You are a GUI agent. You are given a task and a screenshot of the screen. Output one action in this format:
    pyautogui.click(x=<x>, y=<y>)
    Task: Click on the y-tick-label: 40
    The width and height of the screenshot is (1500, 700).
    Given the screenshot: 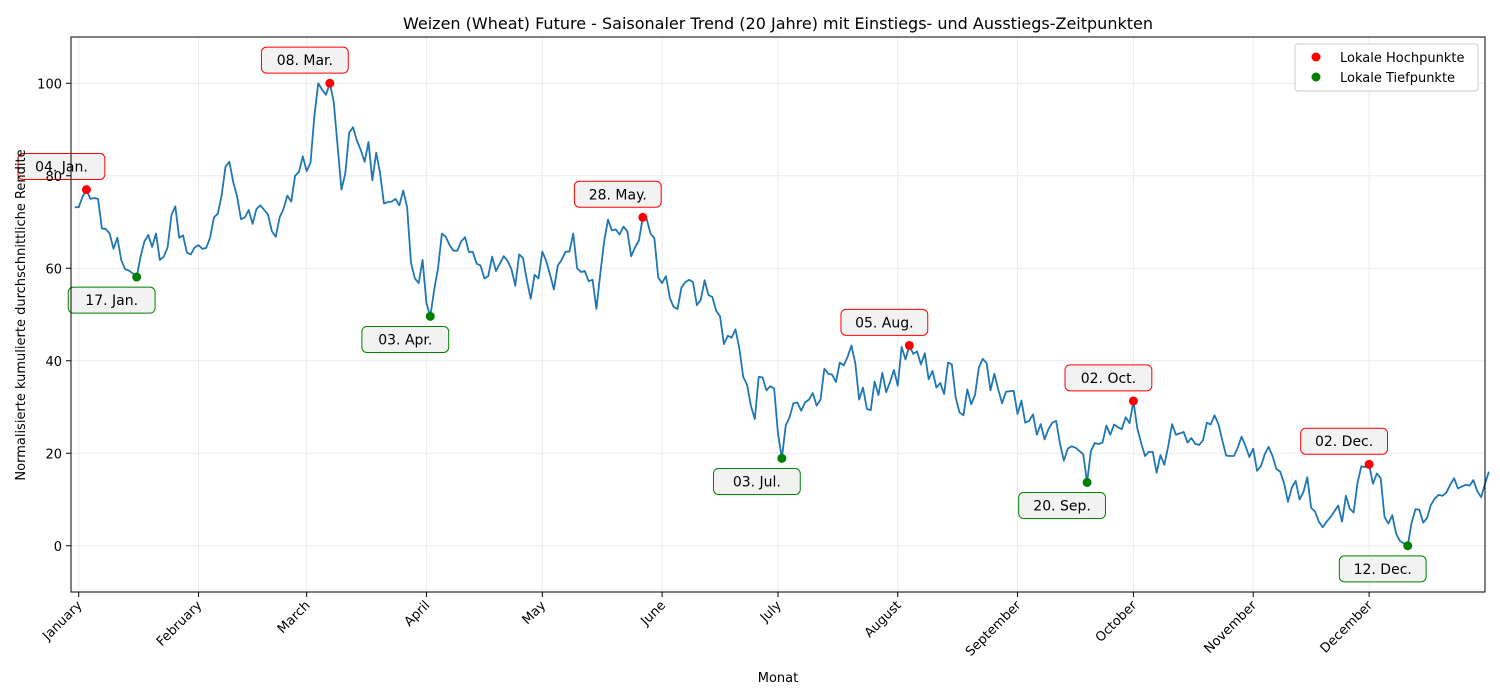 What is the action you would take?
    pyautogui.click(x=53, y=362)
    